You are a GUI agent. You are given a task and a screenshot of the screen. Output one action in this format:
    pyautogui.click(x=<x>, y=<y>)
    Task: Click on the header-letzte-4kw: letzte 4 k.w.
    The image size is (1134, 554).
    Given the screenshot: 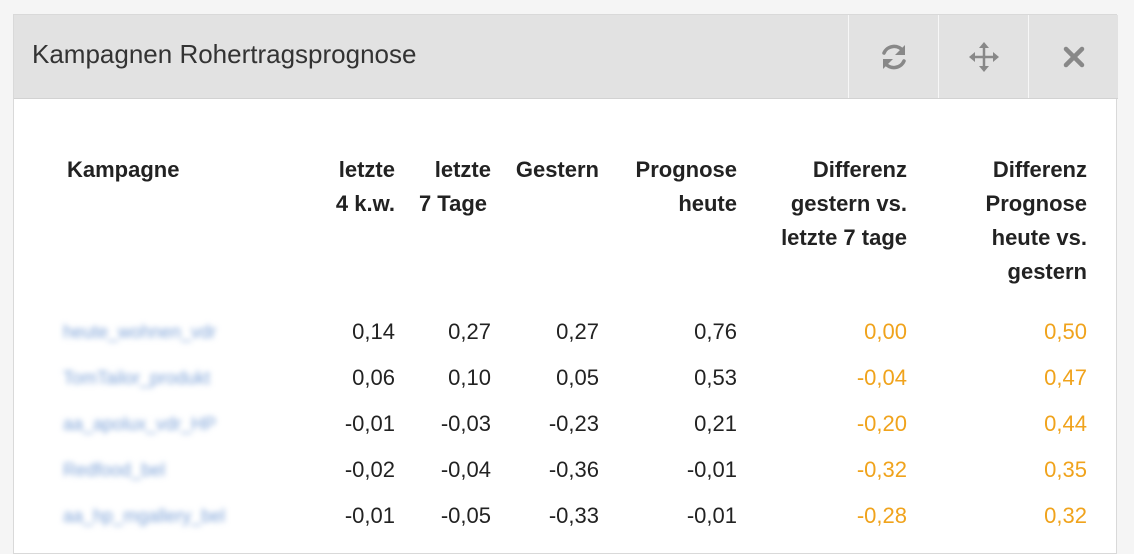 What is the action you would take?
    pyautogui.click(x=360, y=231)
    